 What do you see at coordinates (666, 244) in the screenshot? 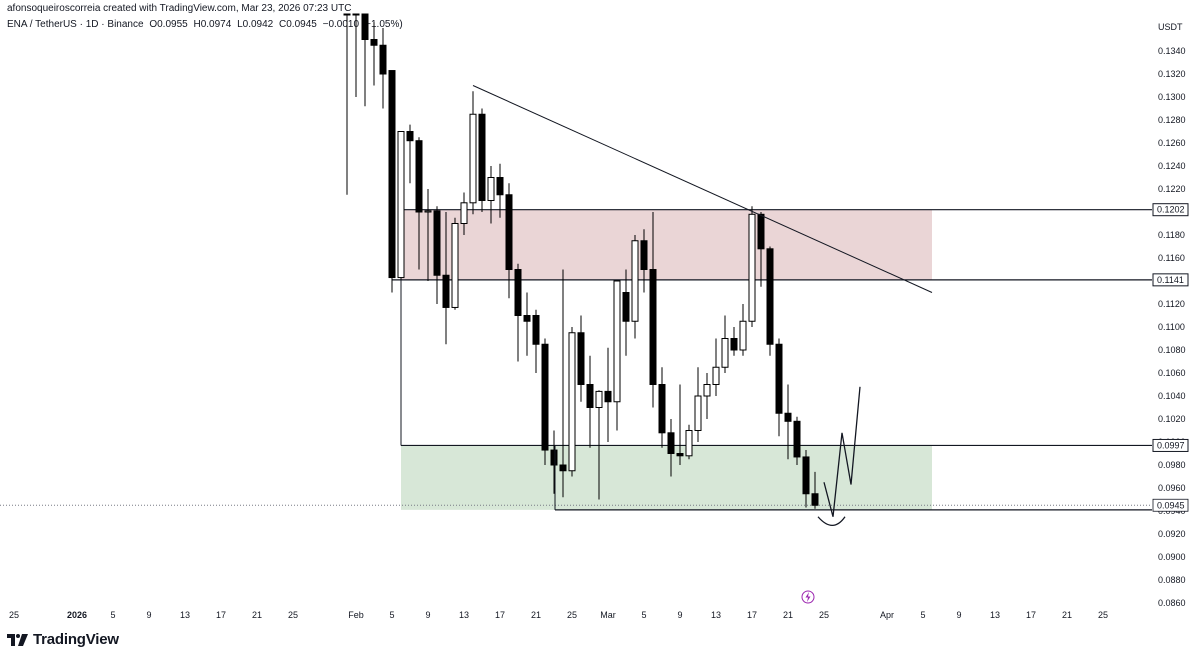
I see `supply-zone` at bounding box center [666, 244].